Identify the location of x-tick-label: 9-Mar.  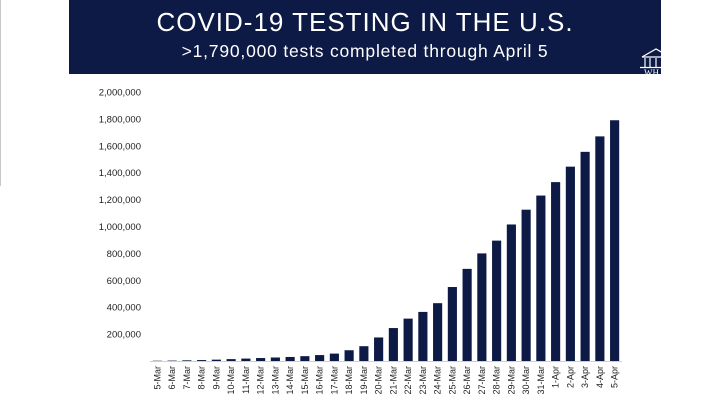
(216, 378).